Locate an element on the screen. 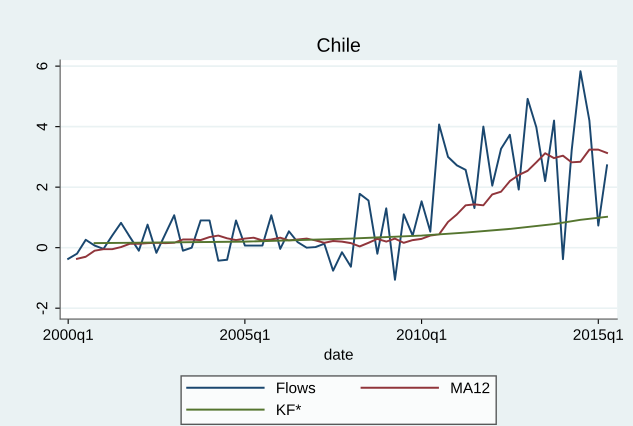 The width and height of the screenshot is (633, 426). x-tick-label: 2010q1 is located at coordinates (421, 336).